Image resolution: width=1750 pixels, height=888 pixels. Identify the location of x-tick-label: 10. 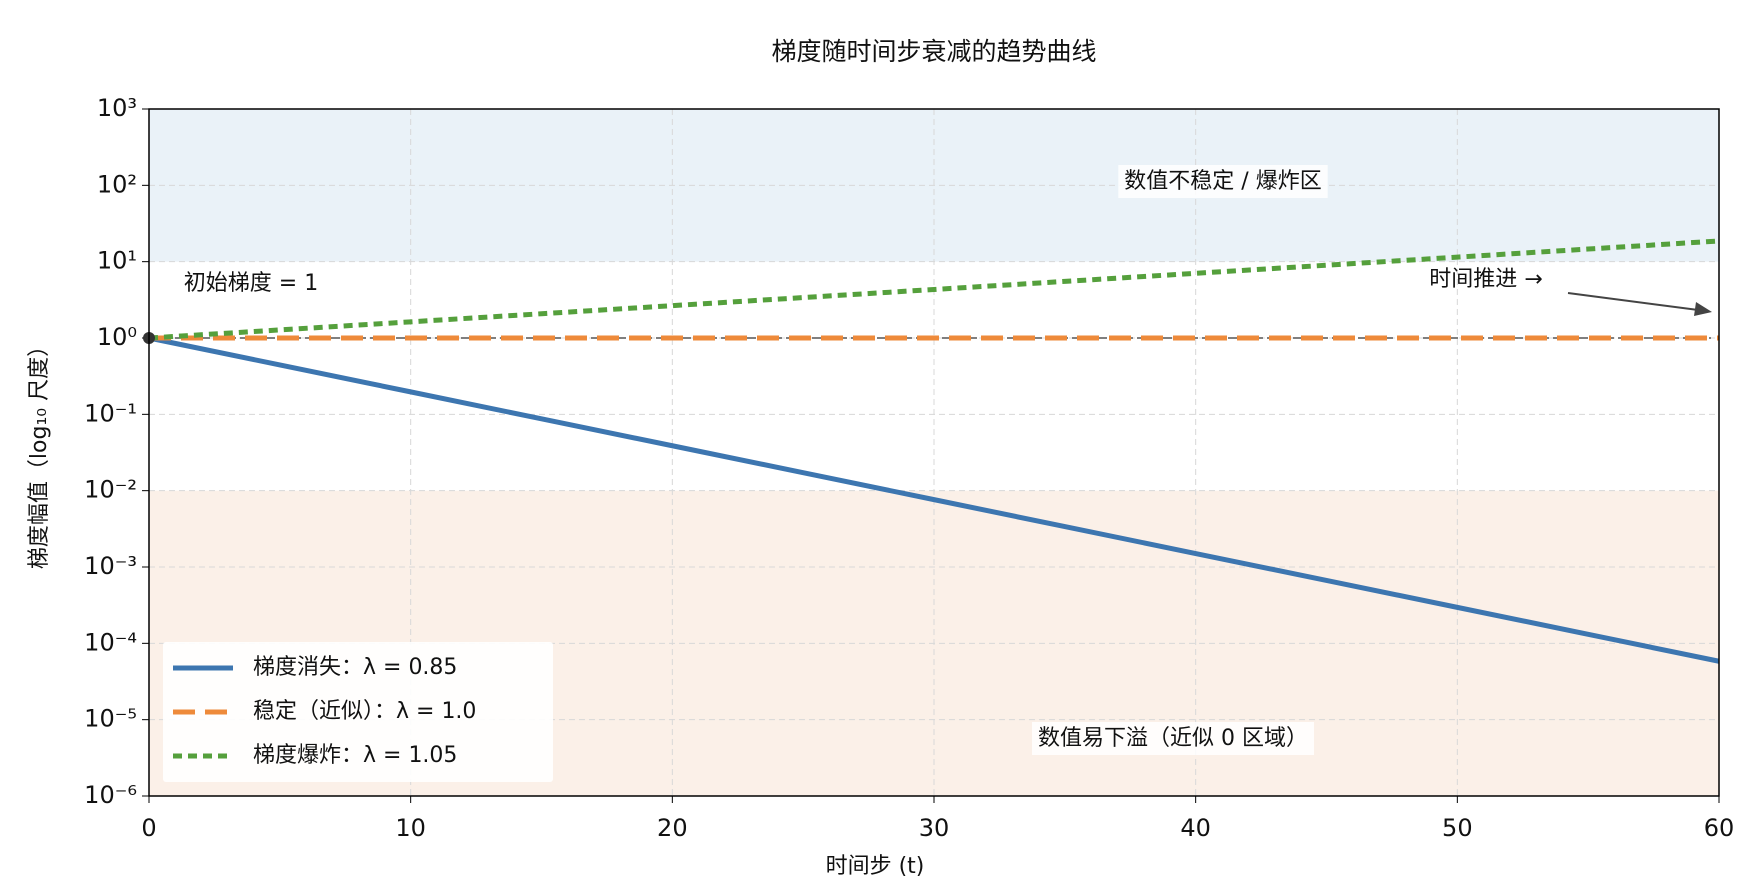
(410, 828).